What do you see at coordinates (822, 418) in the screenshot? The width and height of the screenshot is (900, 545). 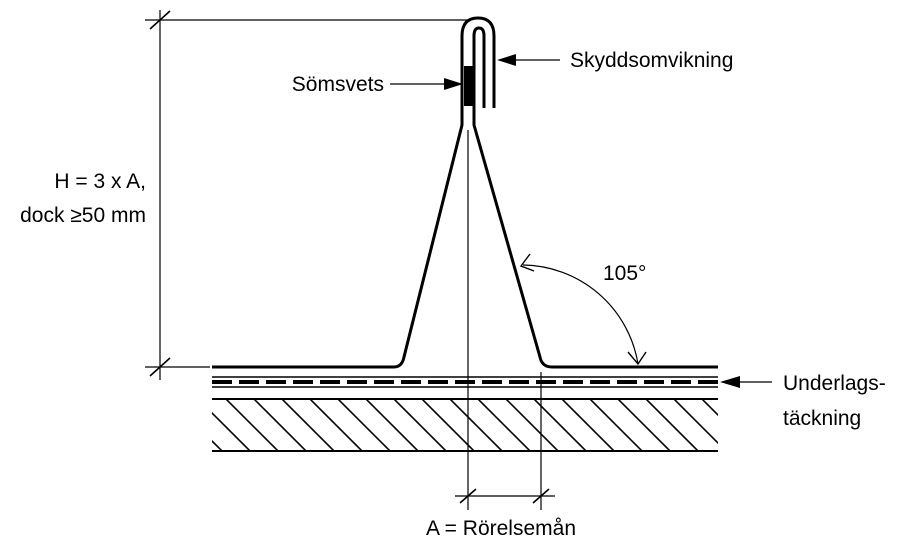 I see `label-underlag-line2: täckning` at bounding box center [822, 418].